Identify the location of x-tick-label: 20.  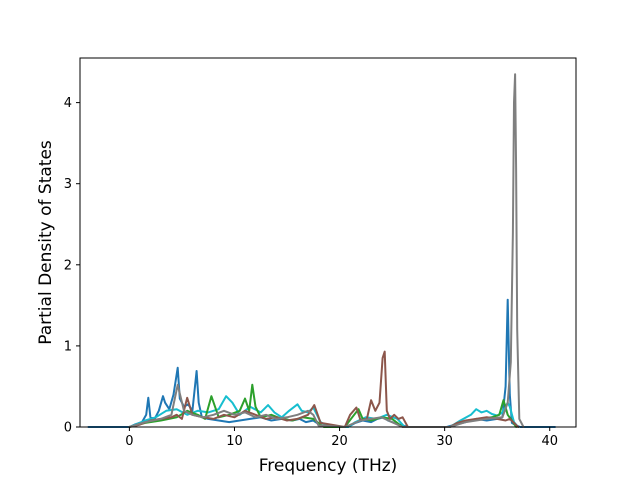
(339, 441).